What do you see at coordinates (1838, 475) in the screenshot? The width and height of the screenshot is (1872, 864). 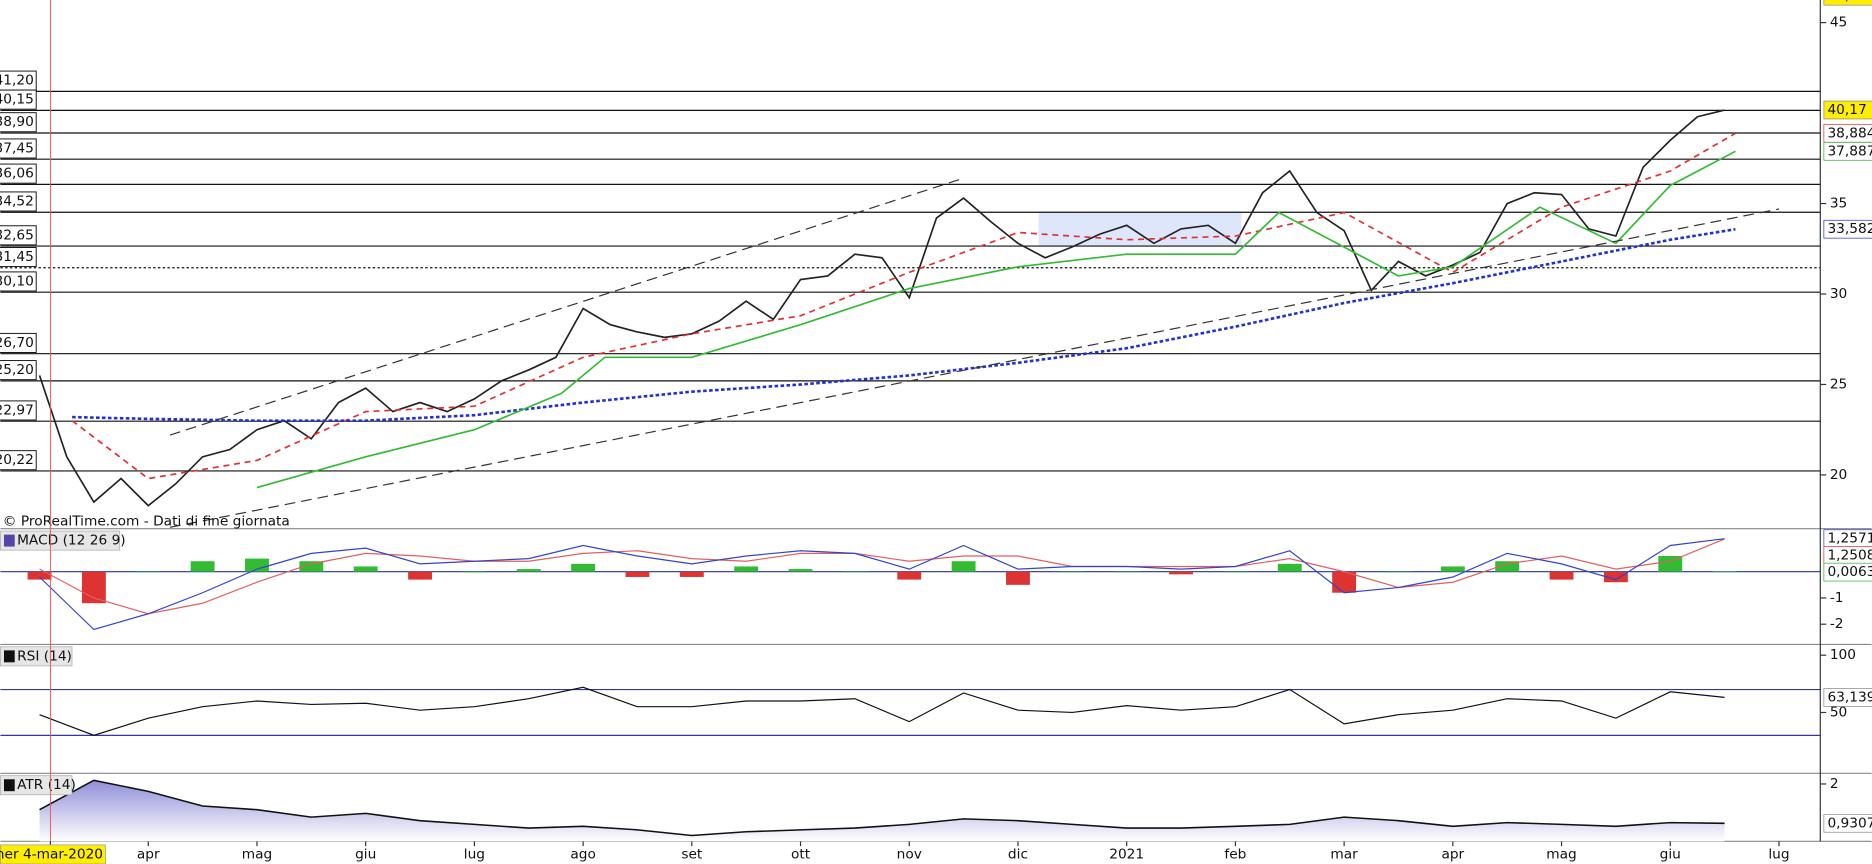 I see `y-tick-label: 20` at bounding box center [1838, 475].